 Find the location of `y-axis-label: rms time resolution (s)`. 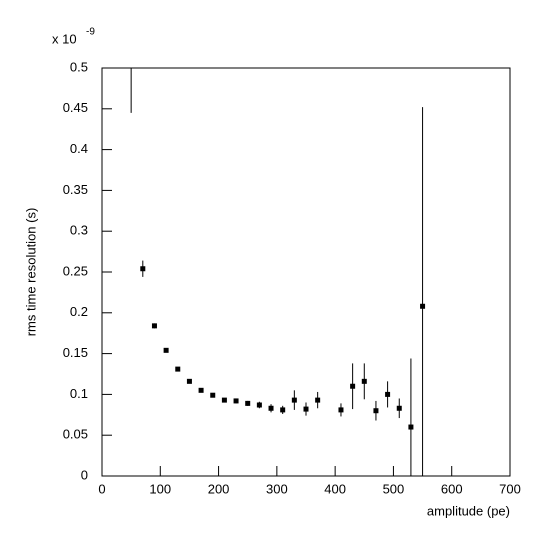

y-axis-label: rms time resolution (s) is located at coordinates (30, 272).